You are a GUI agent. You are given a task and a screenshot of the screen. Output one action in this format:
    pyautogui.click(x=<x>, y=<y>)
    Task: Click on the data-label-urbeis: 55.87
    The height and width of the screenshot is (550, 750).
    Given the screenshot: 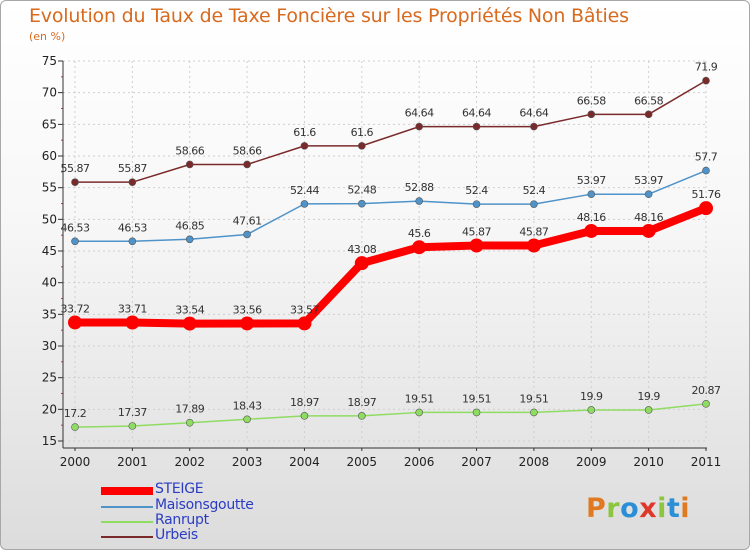 What is the action you would take?
    pyautogui.click(x=75, y=168)
    